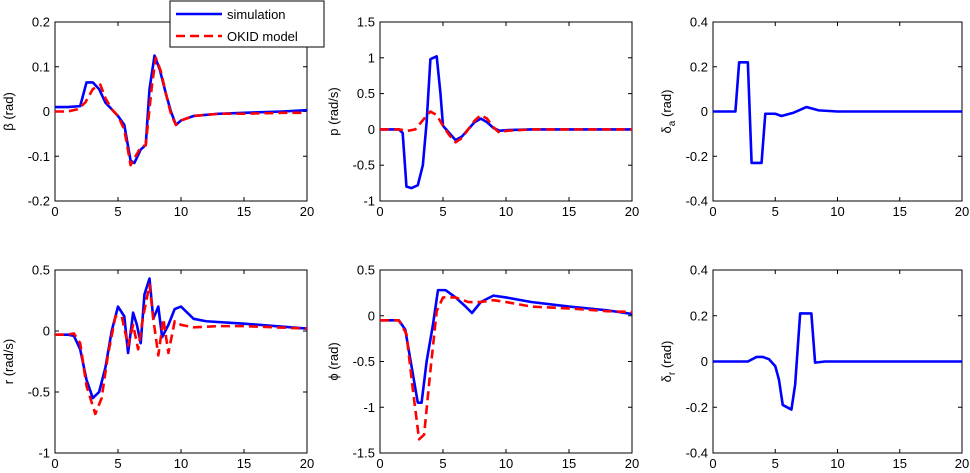 The height and width of the screenshot is (473, 970). I want to click on y-tick-label: 1.5, so click(366, 22).